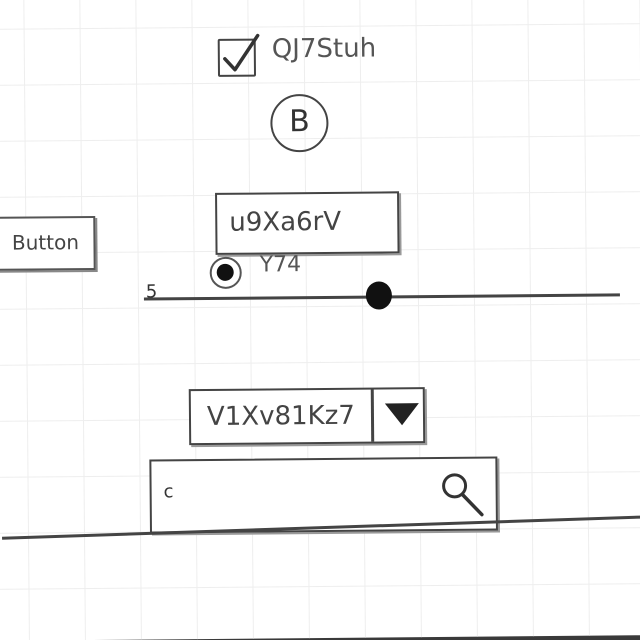 This screenshot has width=640, height=640. I want to click on search-value: c, so click(168, 492).